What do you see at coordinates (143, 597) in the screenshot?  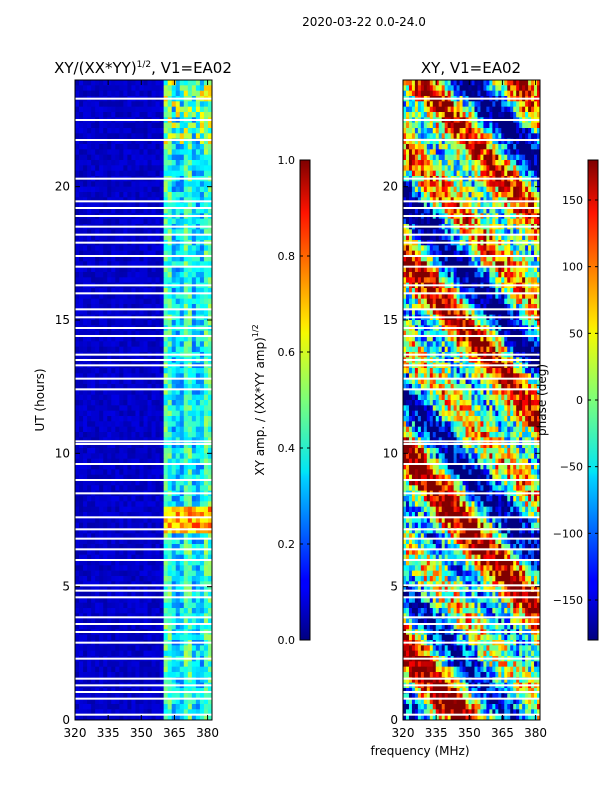 I see `data-gap-line` at bounding box center [143, 597].